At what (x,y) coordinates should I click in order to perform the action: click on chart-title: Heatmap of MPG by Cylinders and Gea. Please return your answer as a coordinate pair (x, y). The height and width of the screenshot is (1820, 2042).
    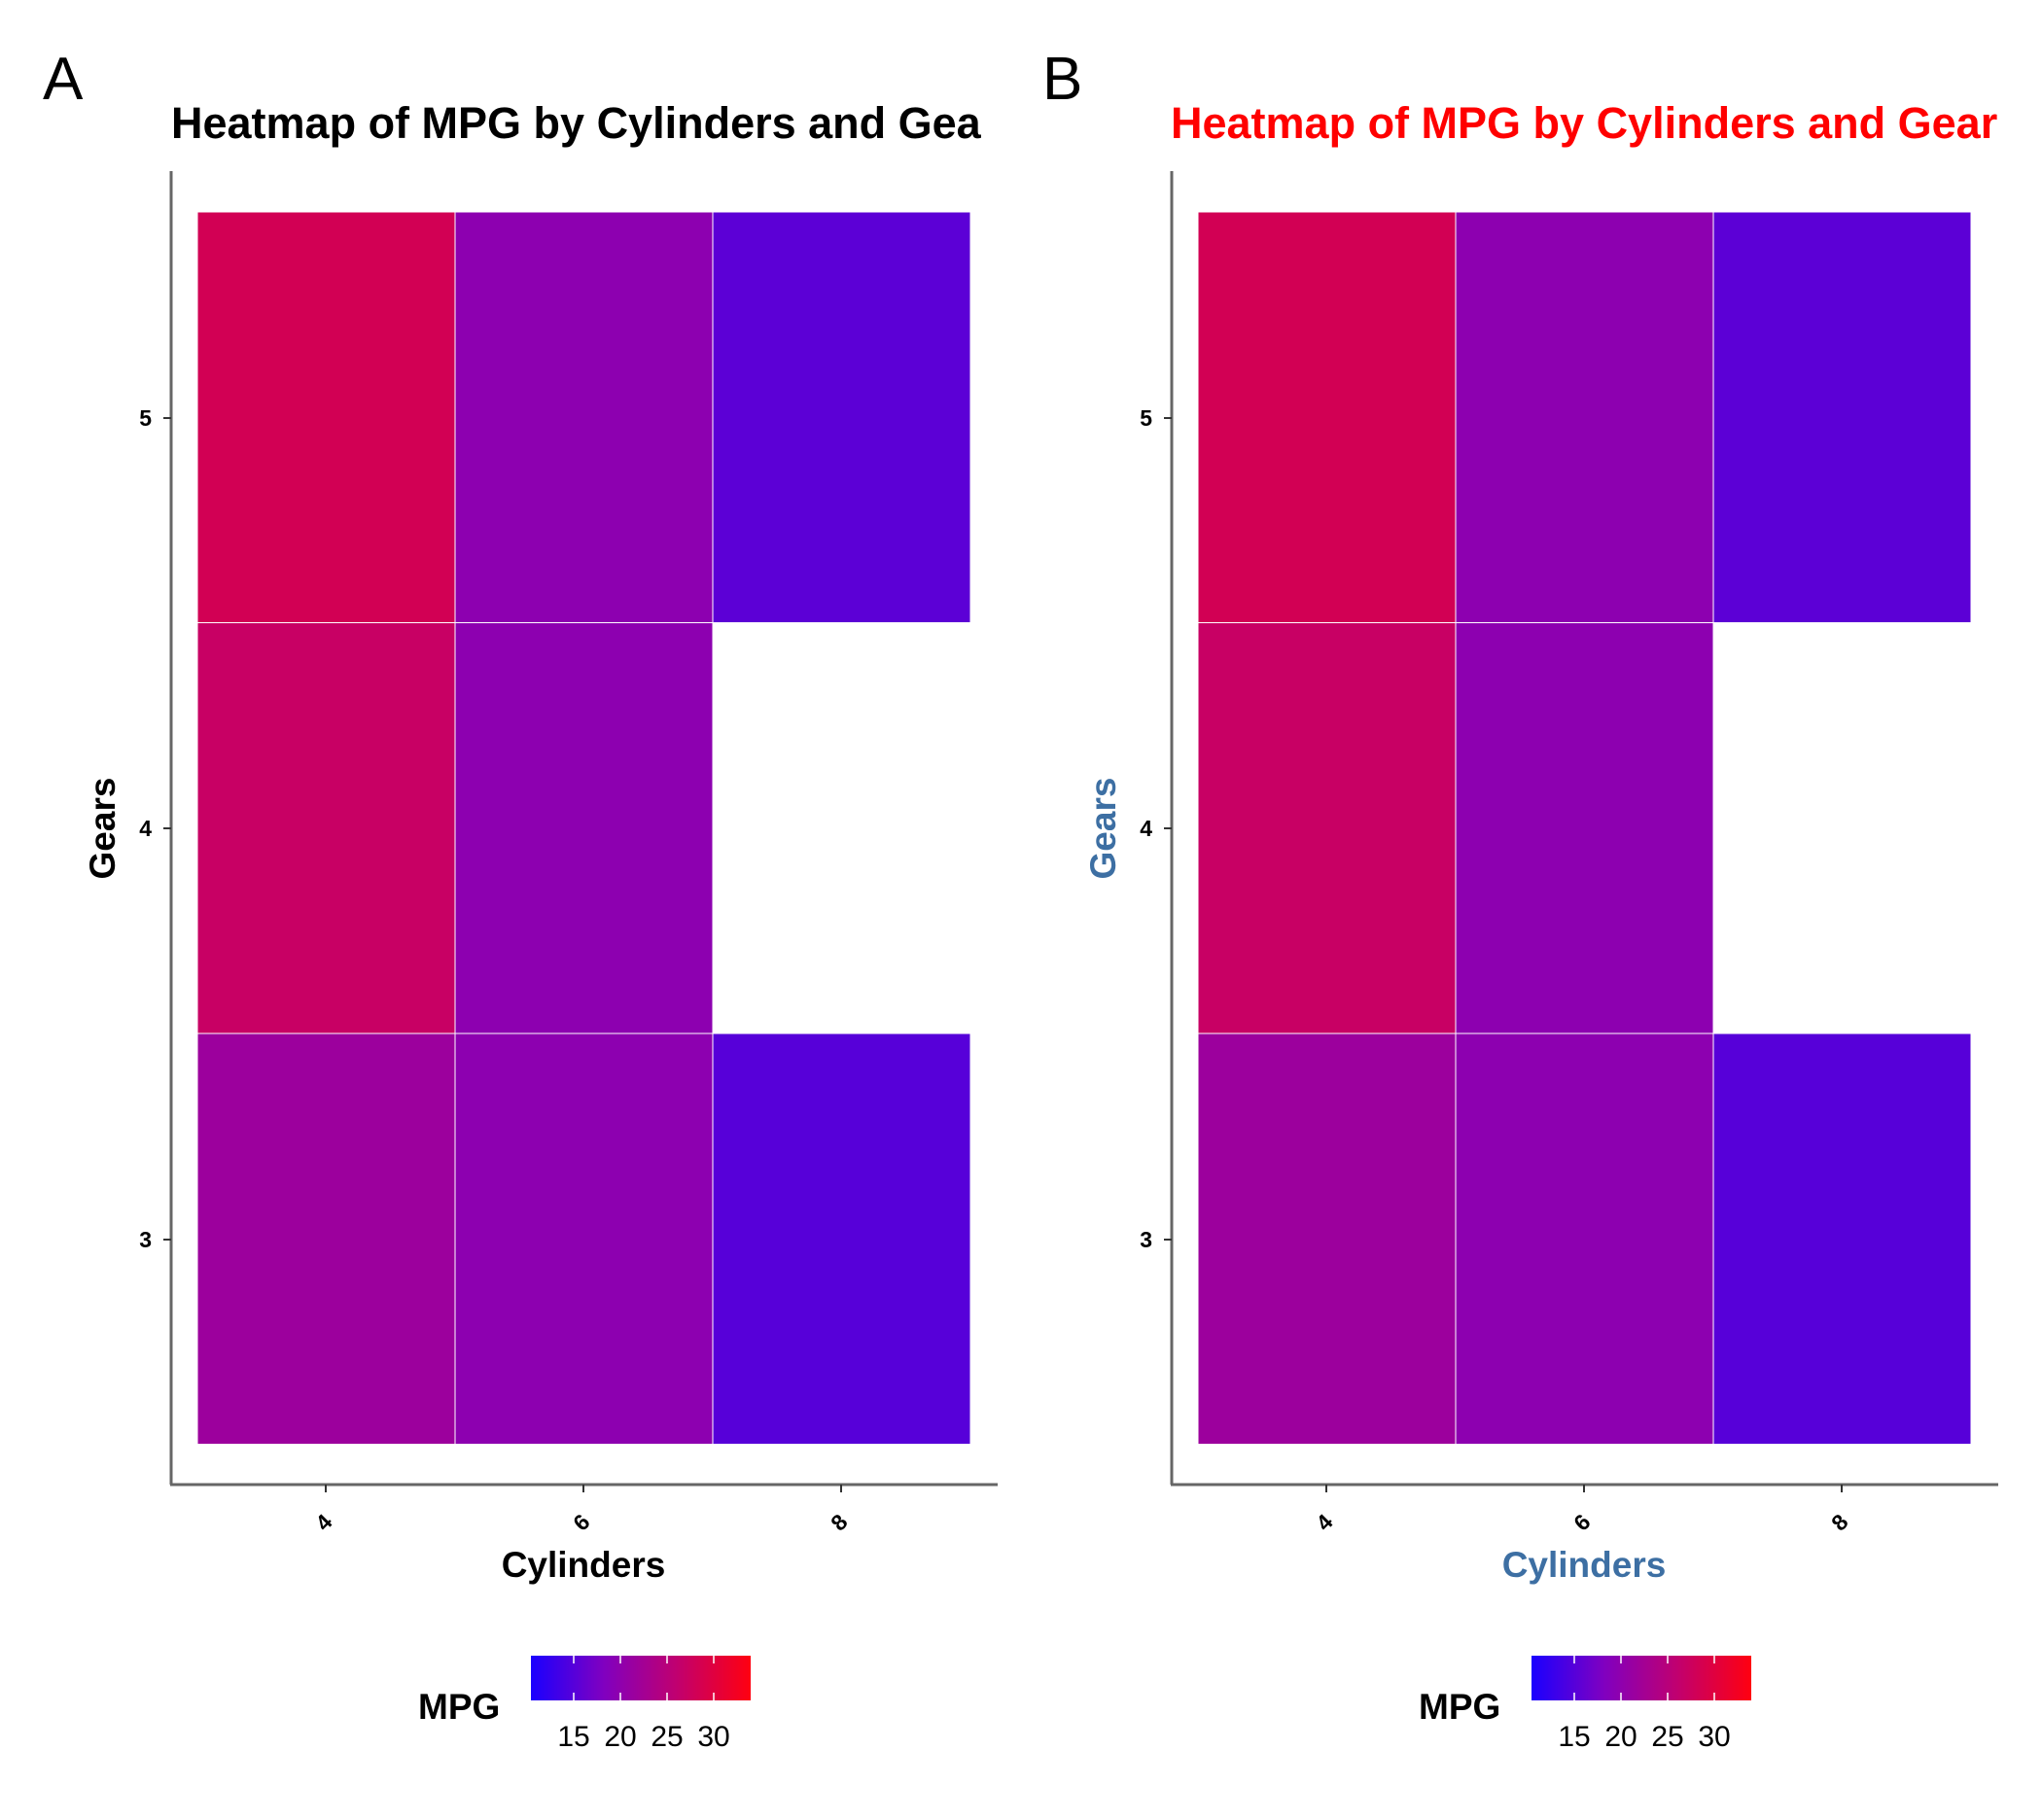
    Looking at the image, I should click on (576, 123).